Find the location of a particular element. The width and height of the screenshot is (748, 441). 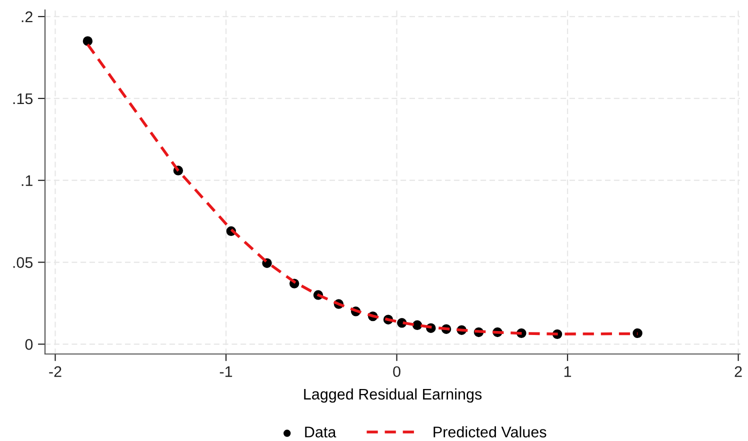

y-tick-label: 0 is located at coordinates (29, 344).